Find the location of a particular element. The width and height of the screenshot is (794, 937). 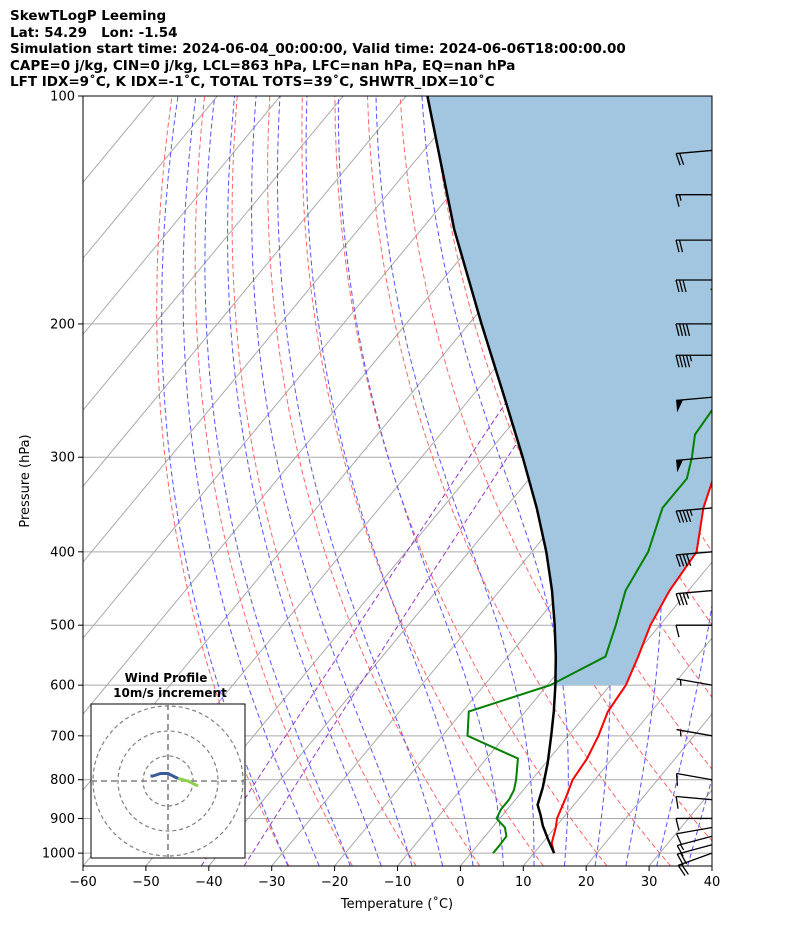

x-tick-label: 40 is located at coordinates (712, 882).